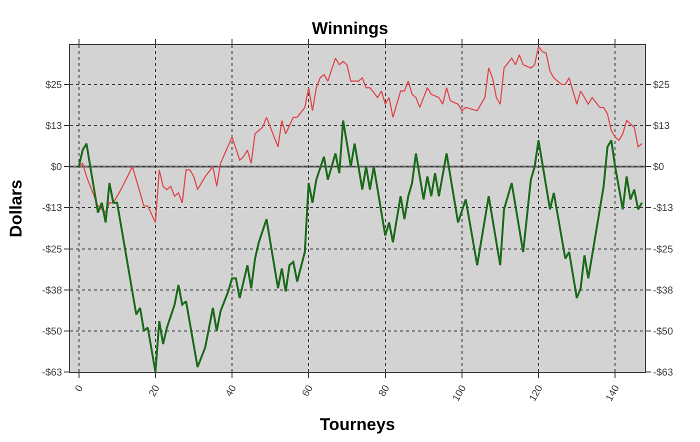  What do you see at coordinates (358, 424) in the screenshot?
I see `x-axis-title: Tourneys` at bounding box center [358, 424].